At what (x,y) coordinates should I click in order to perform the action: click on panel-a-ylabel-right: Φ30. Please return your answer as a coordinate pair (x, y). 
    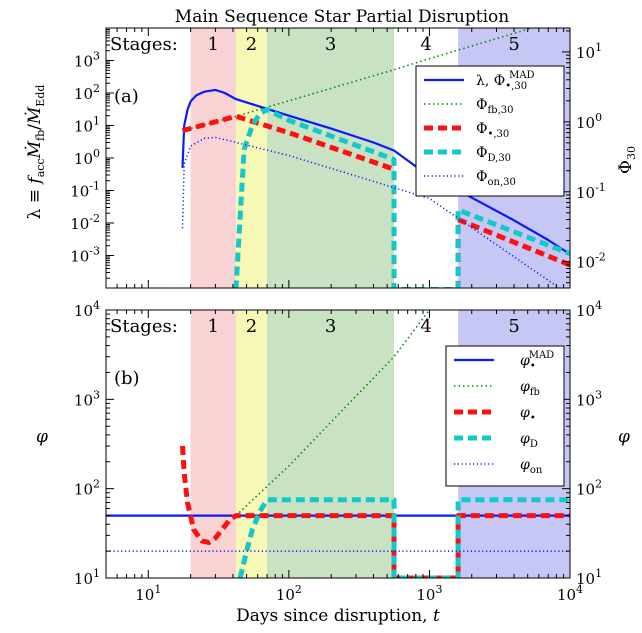
    Looking at the image, I should click on (627, 160).